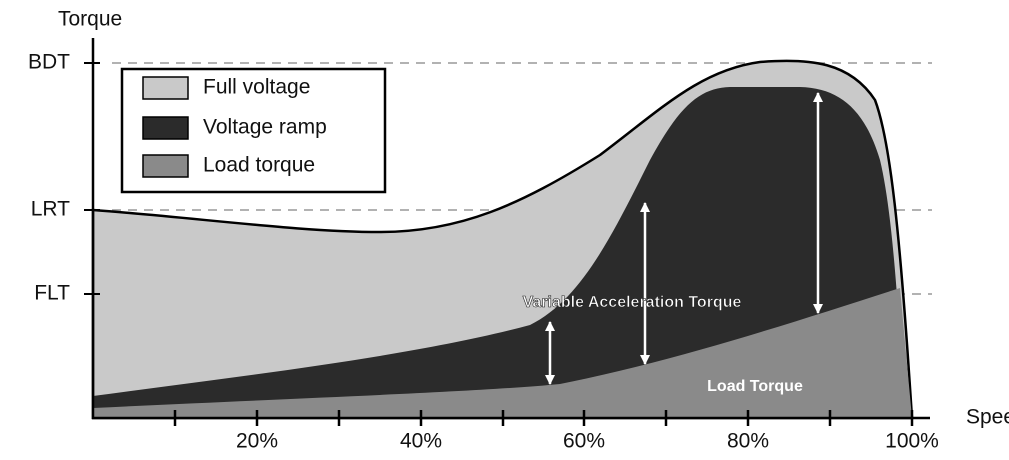 The width and height of the screenshot is (1009, 460). Describe the element at coordinates (259, 165) in the screenshot. I see `legend-label: Load torque` at that location.